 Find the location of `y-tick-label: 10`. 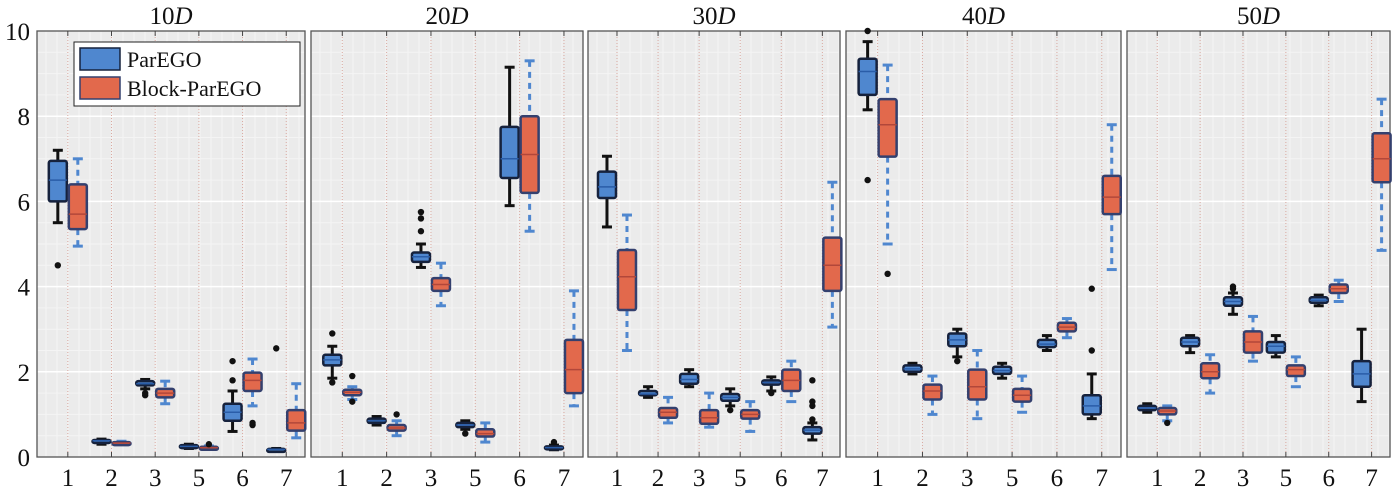

y-tick-label: 10 is located at coordinates (17, 32).